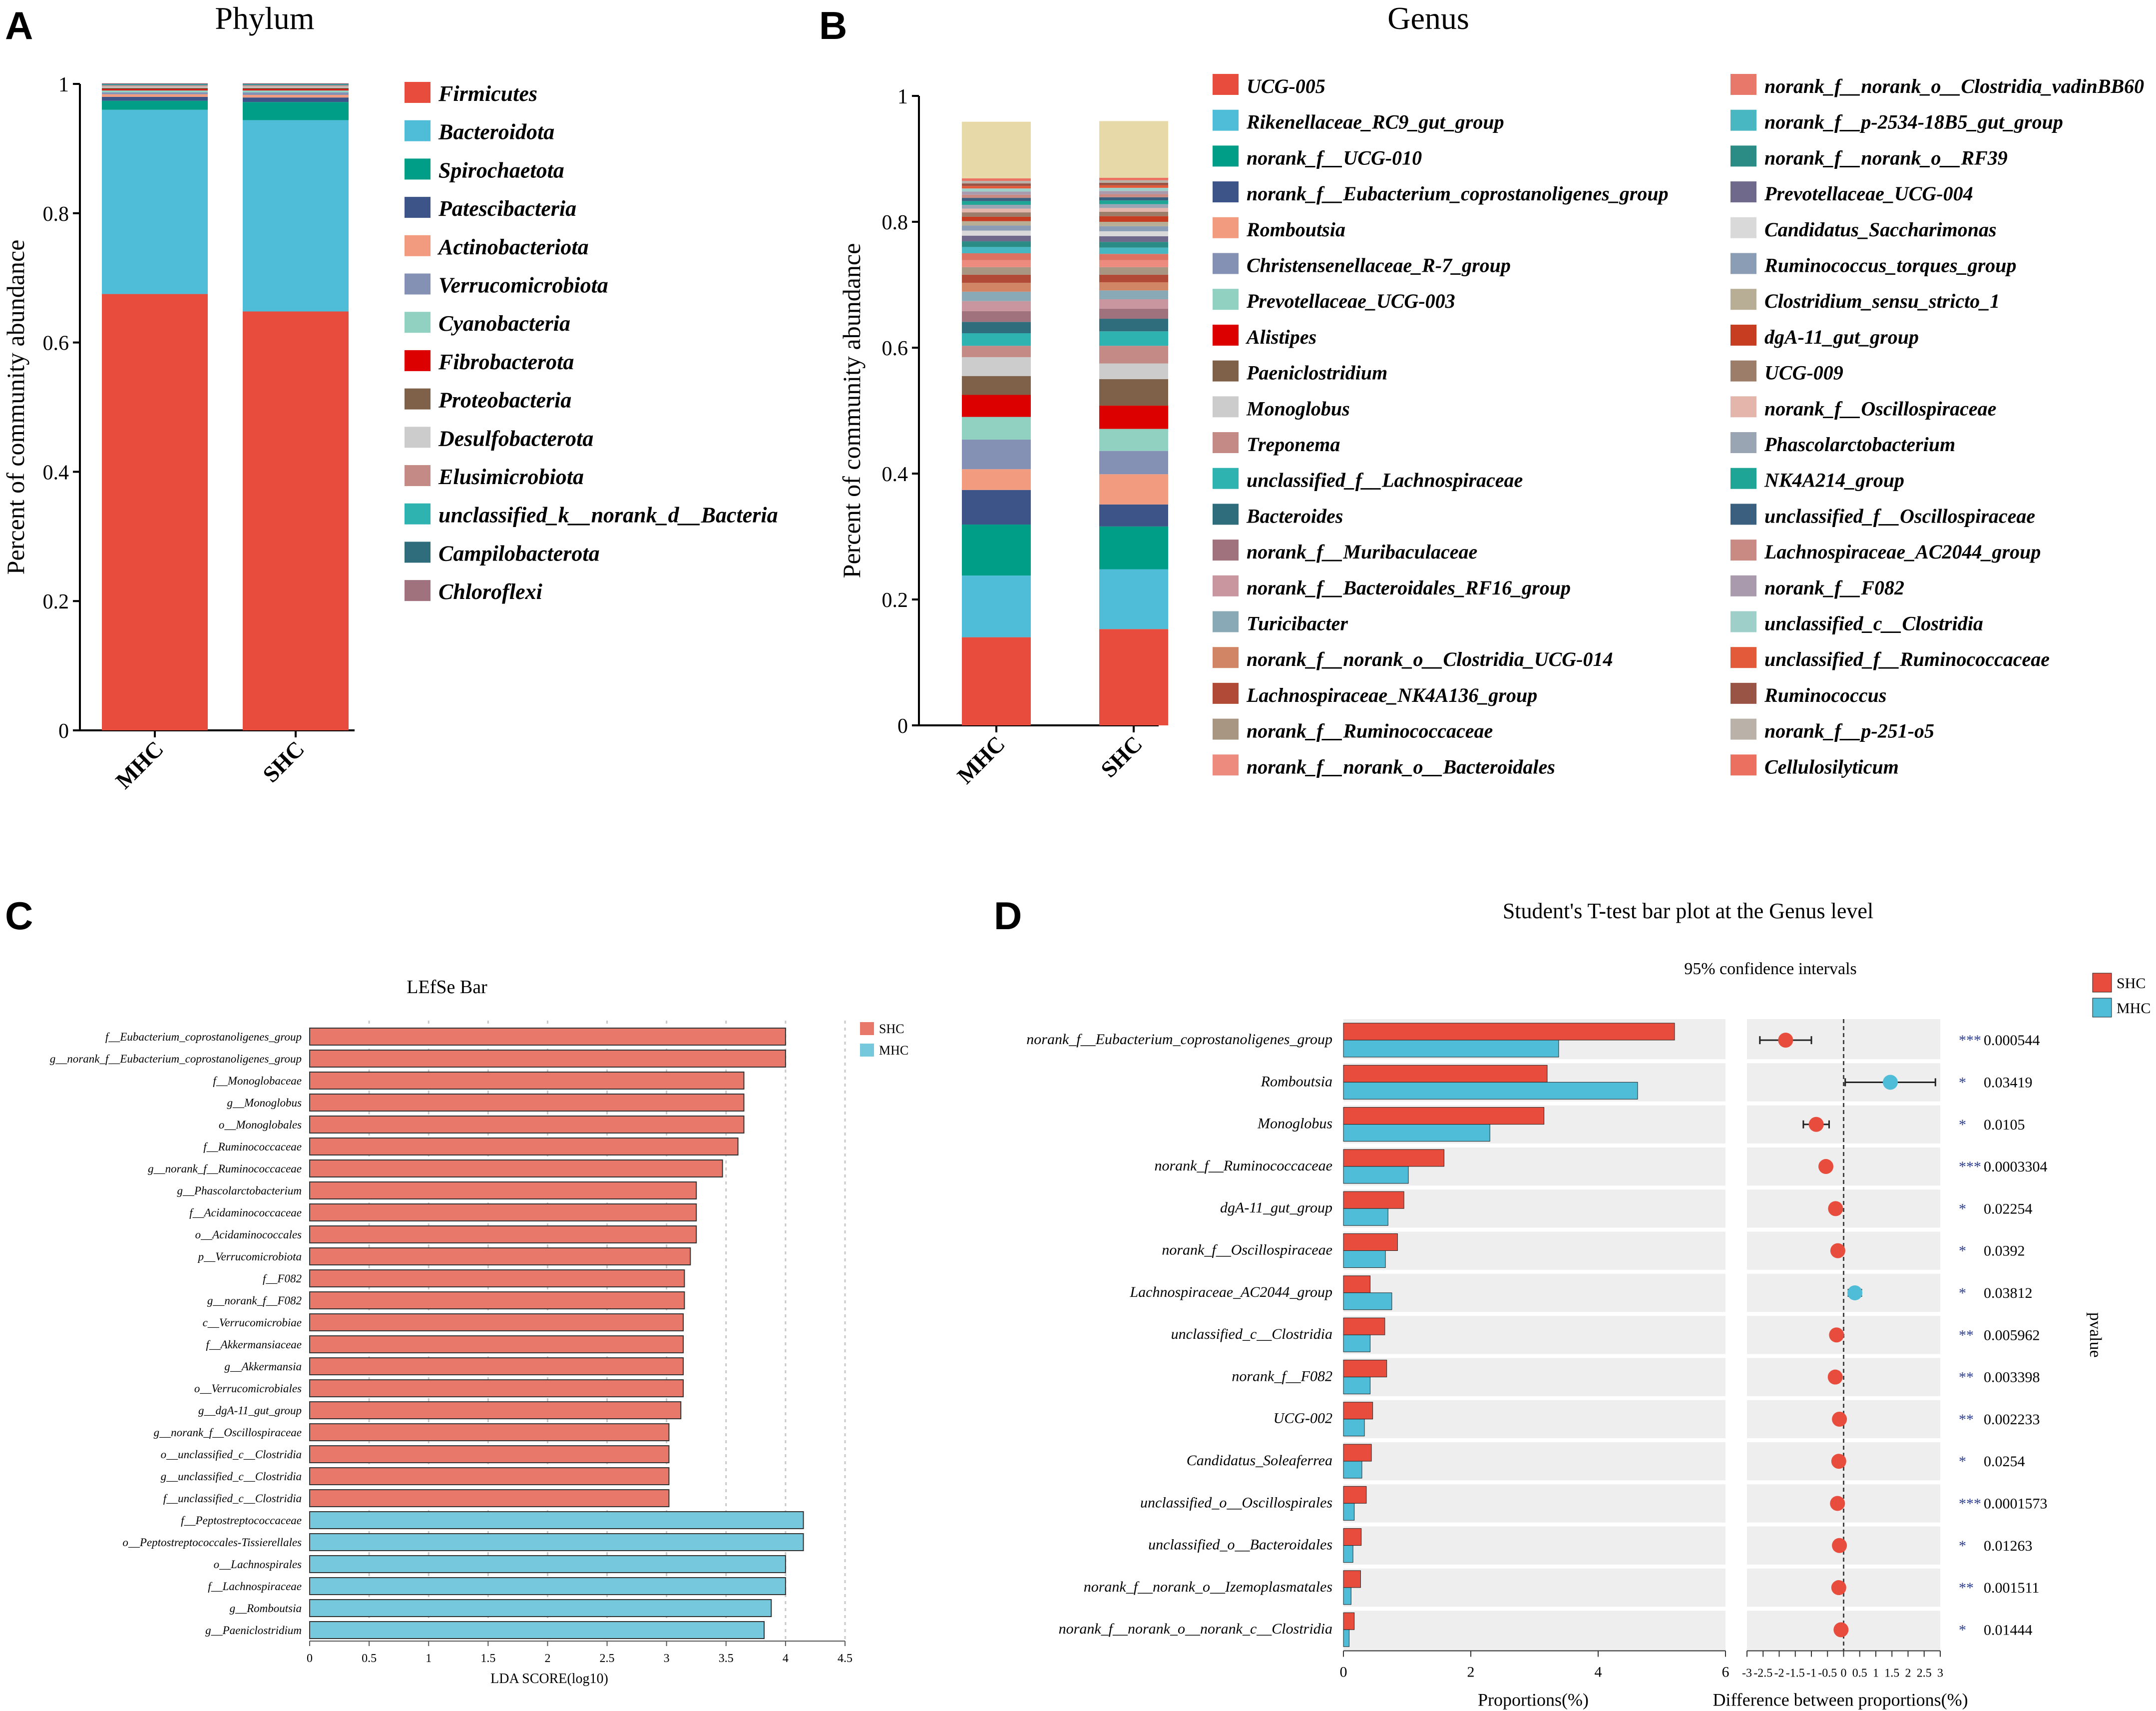  What do you see at coordinates (1533, 1700) in the screenshot?
I see `x-axis-label: Proportions(%)` at bounding box center [1533, 1700].